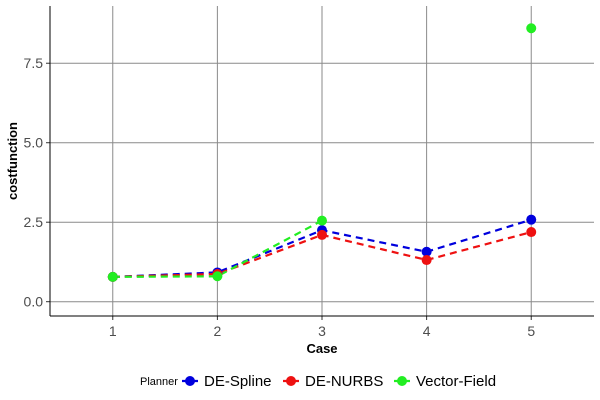  What do you see at coordinates (217, 331) in the screenshot?
I see `x-tick-label: 2` at bounding box center [217, 331].